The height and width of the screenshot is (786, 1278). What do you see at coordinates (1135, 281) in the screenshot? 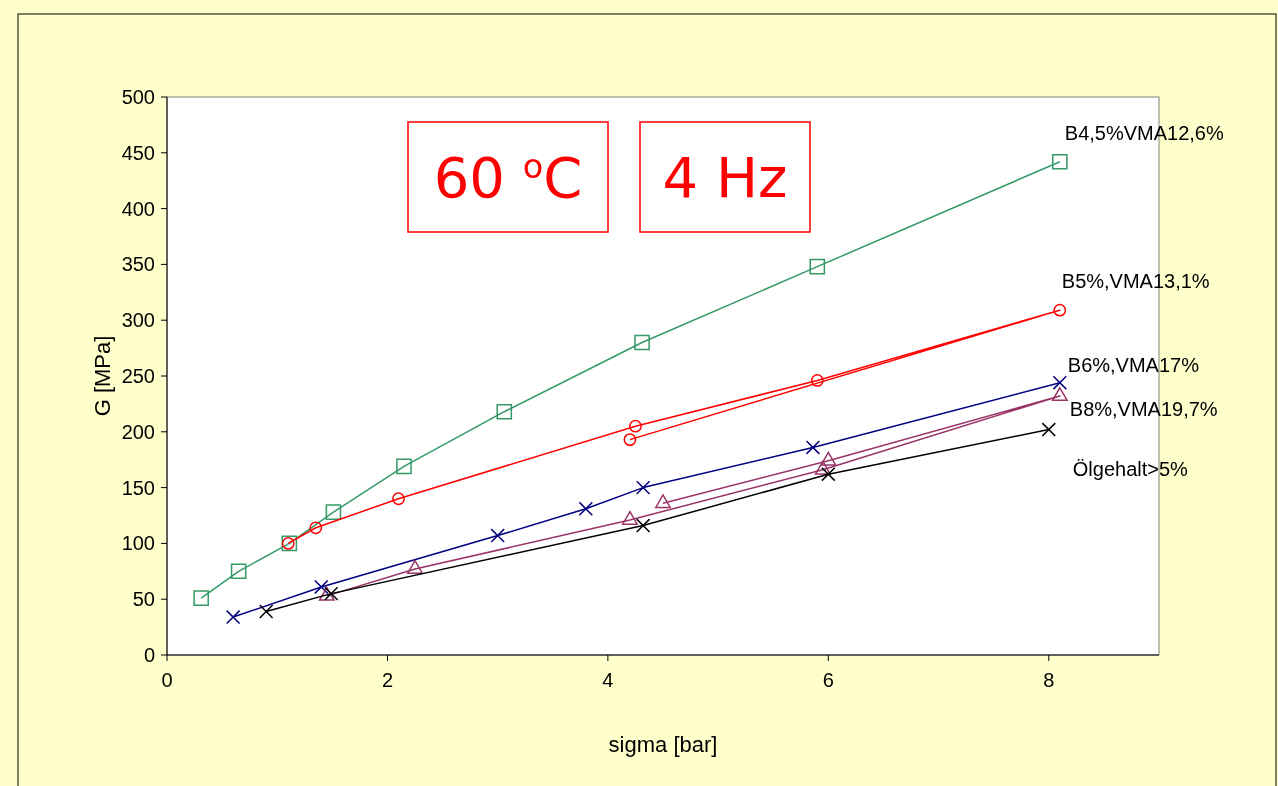
I see `series-label: B5%,VMA13,1%` at bounding box center [1135, 281].